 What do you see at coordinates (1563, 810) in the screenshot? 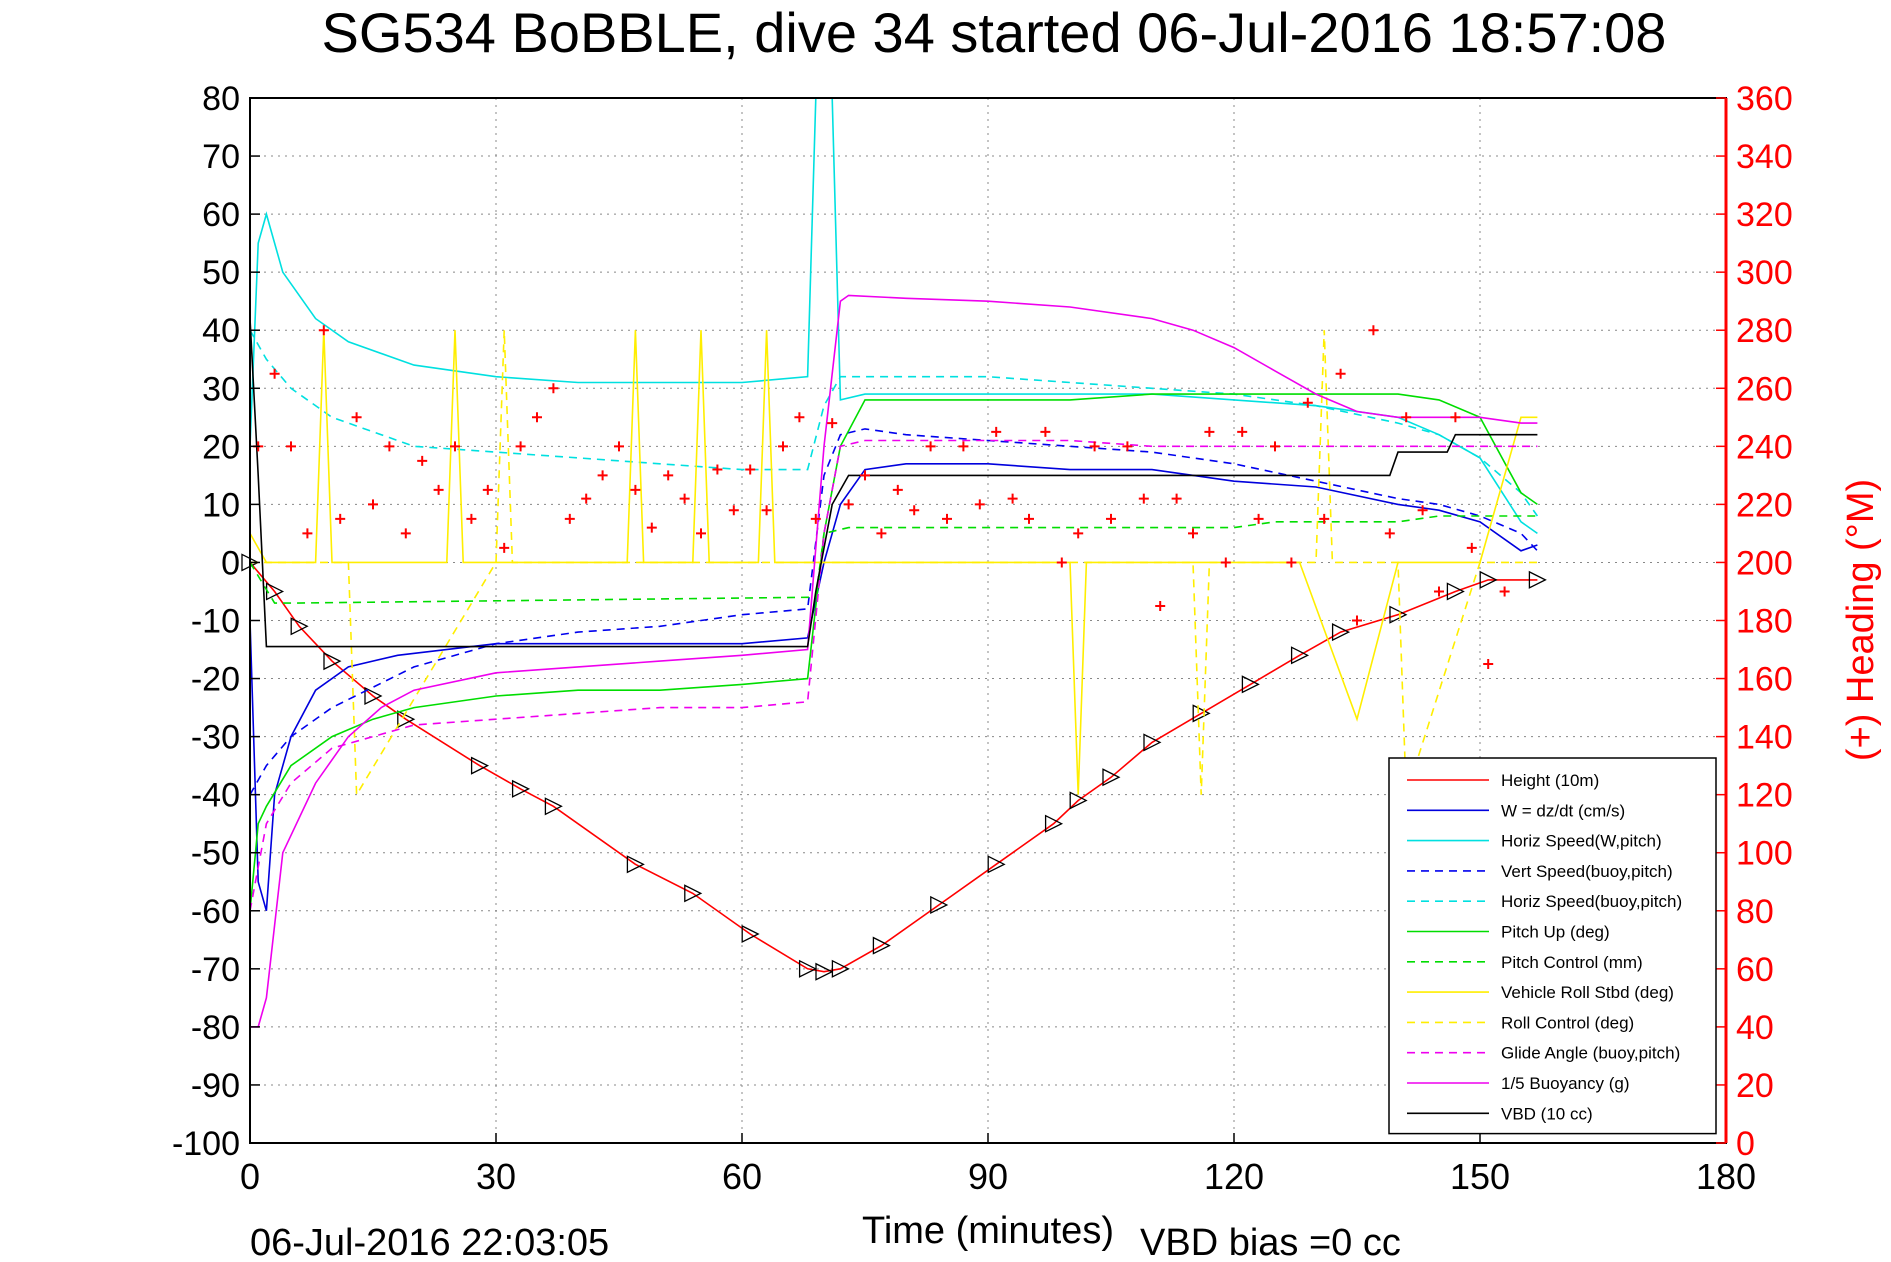
I see `legend-label: W = dz/dt (cm/s)` at bounding box center [1563, 810].